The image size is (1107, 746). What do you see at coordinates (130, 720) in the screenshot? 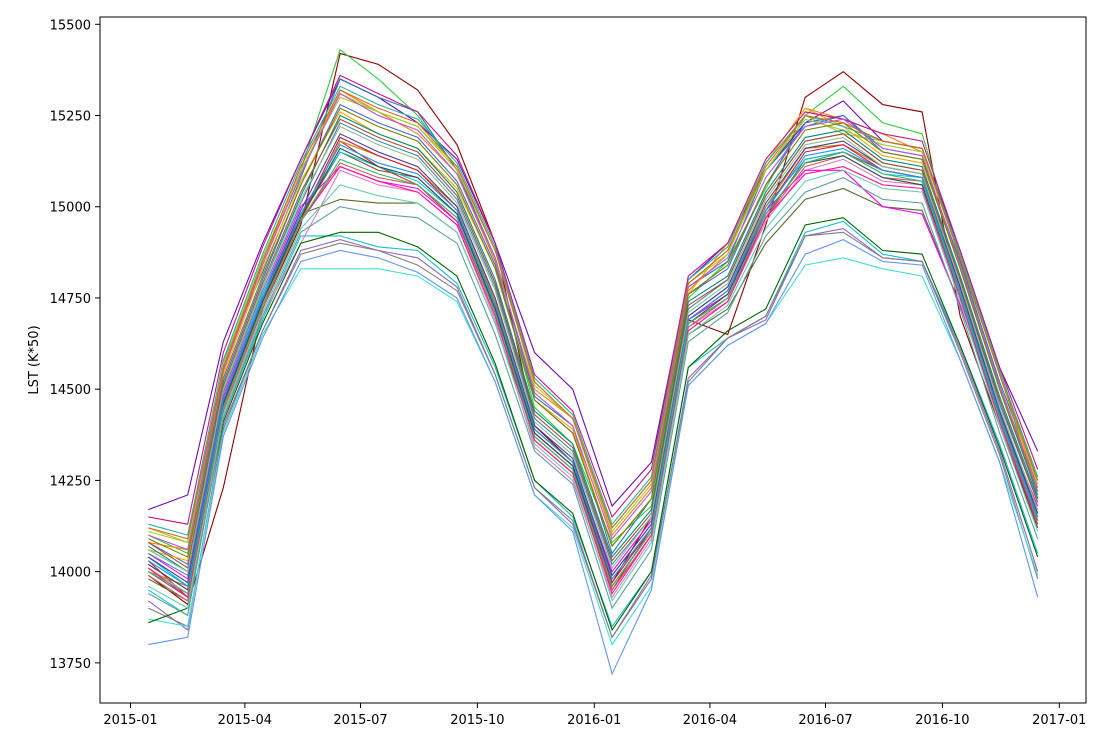
I see `x-tick-label: 2015-01` at bounding box center [130, 720].